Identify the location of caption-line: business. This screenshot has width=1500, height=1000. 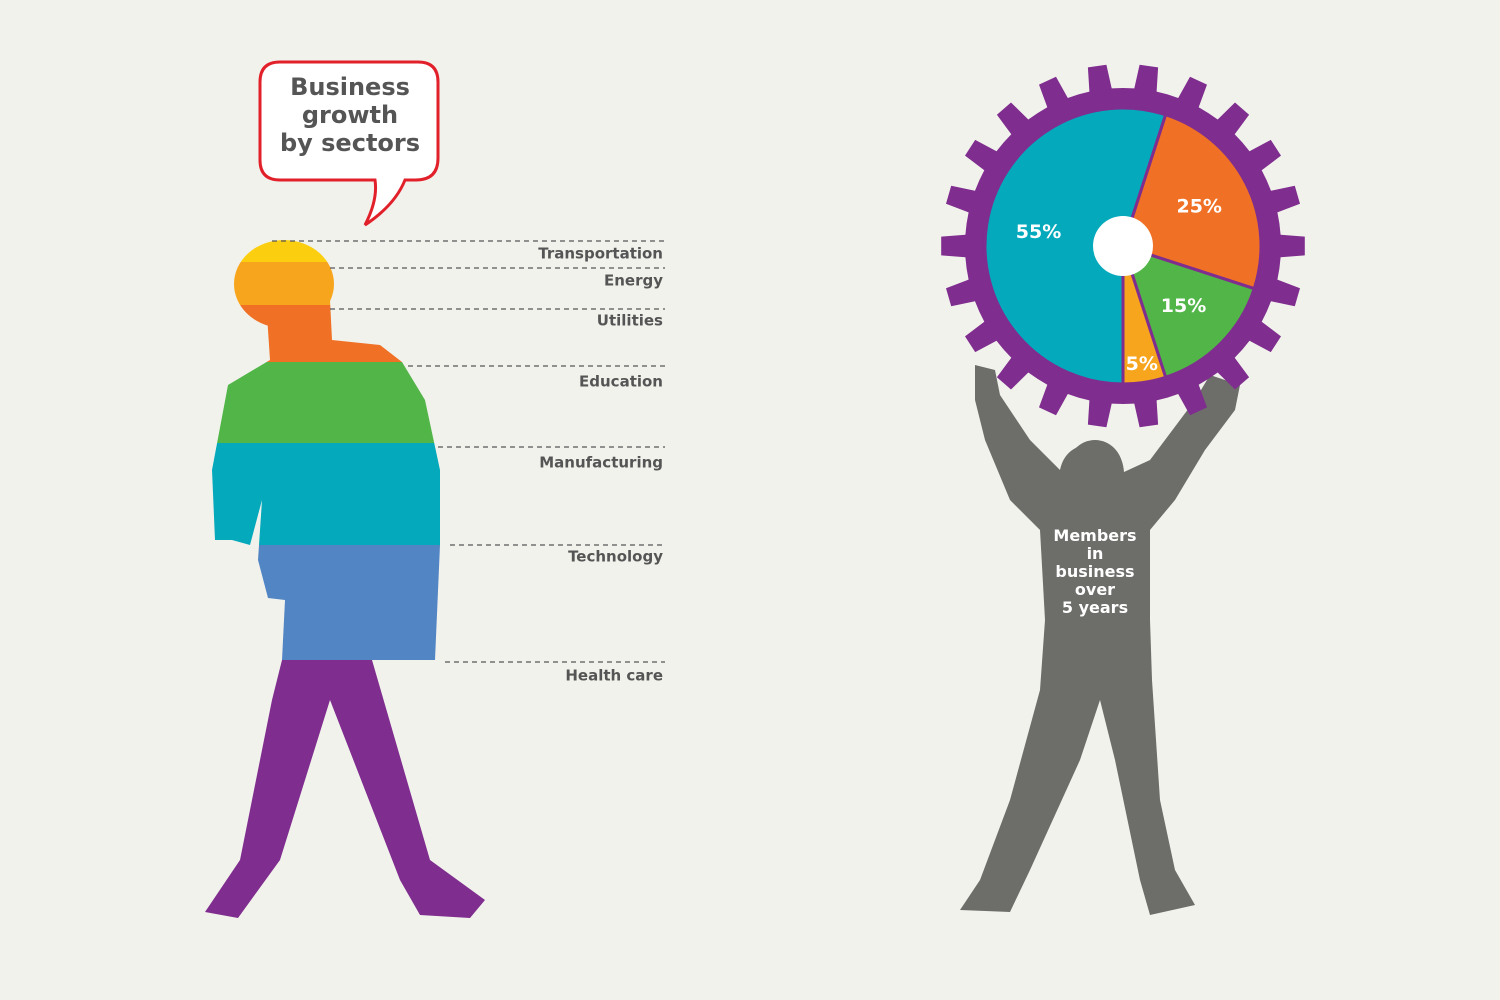
(1094, 571).